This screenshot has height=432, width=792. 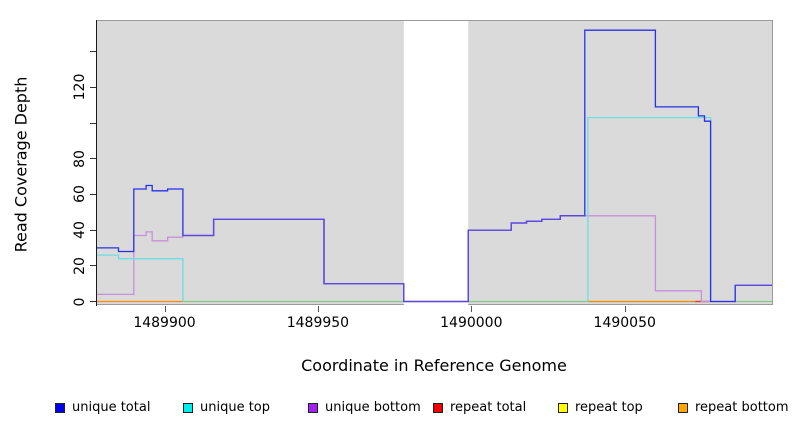 What do you see at coordinates (80, 158) in the screenshot?
I see `y-tick-label: 80` at bounding box center [80, 158].